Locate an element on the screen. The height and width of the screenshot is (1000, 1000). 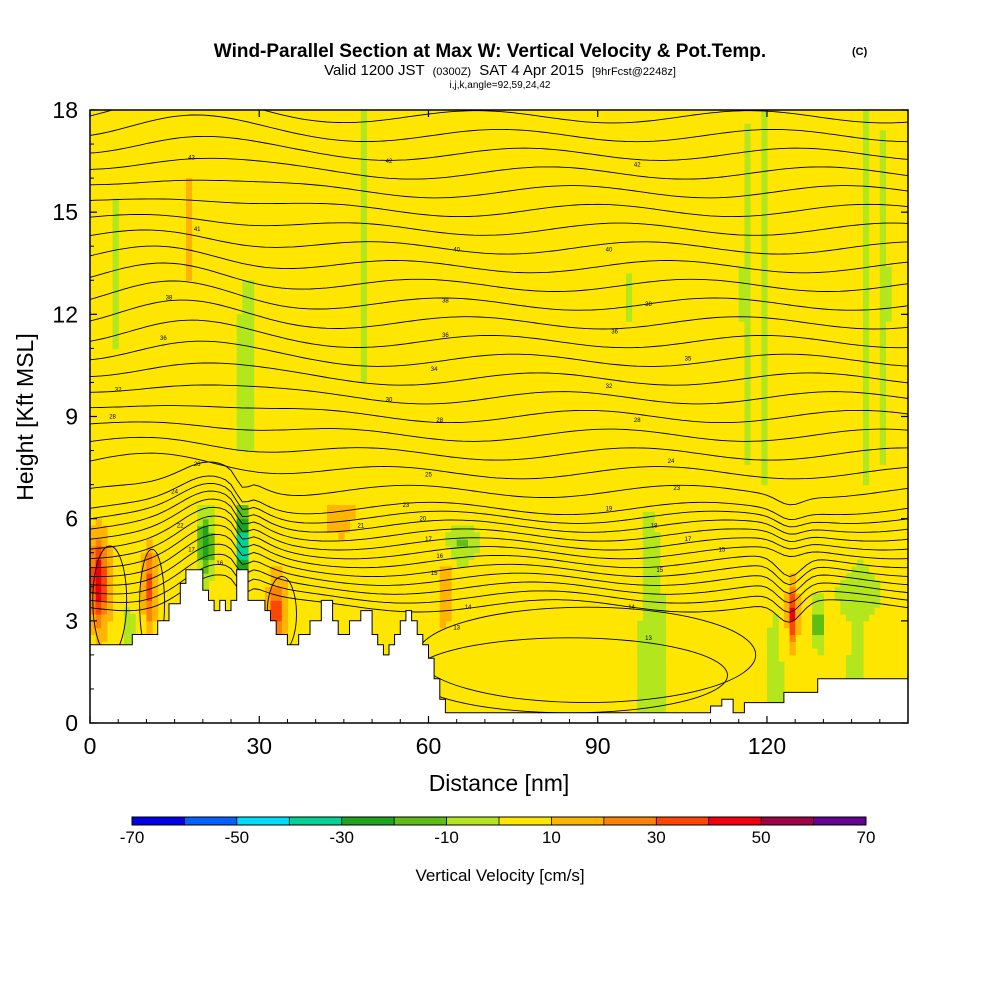
theta-contour-label: 36 is located at coordinates (614, 332).